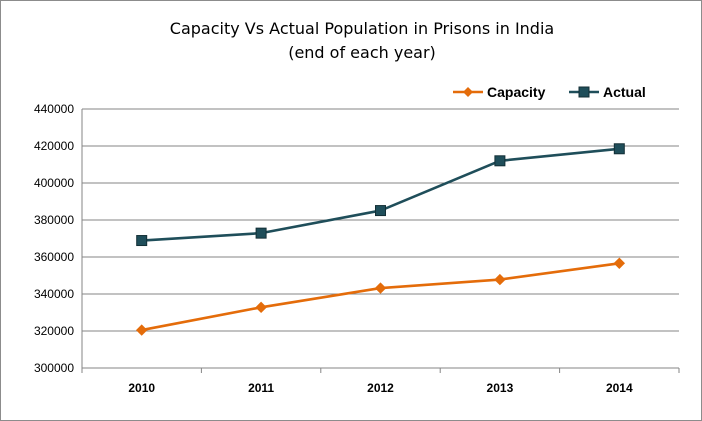 The height and width of the screenshot is (421, 702). What do you see at coordinates (362, 52) in the screenshot?
I see `chart-subtitle: (end of each year)` at bounding box center [362, 52].